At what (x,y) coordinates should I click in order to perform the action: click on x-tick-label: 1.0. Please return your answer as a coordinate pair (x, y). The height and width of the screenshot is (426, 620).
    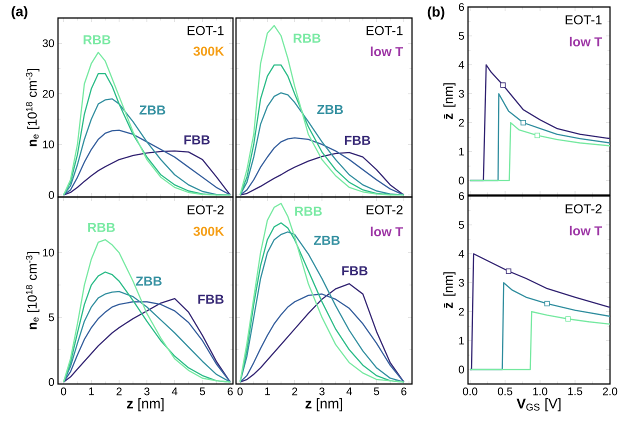
    Looking at the image, I should click on (540, 392).